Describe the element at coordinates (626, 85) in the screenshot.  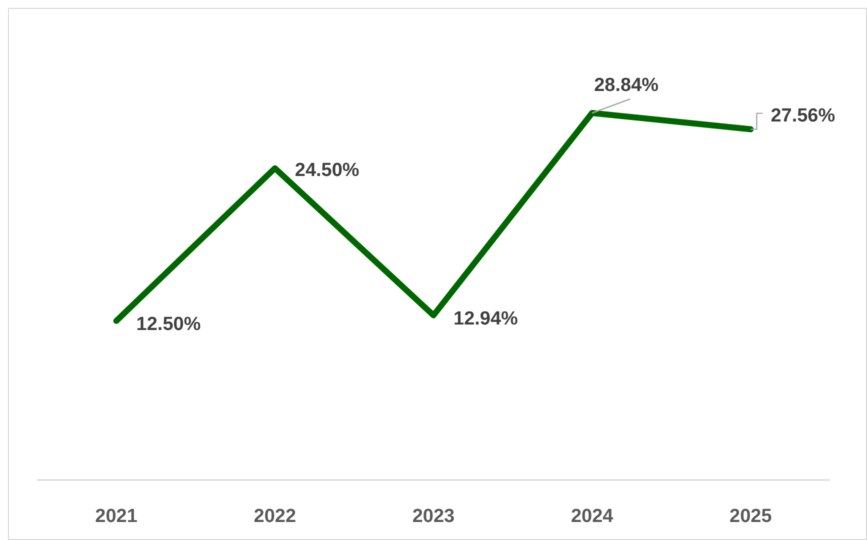
I see `data-label: 28.84%` at that location.